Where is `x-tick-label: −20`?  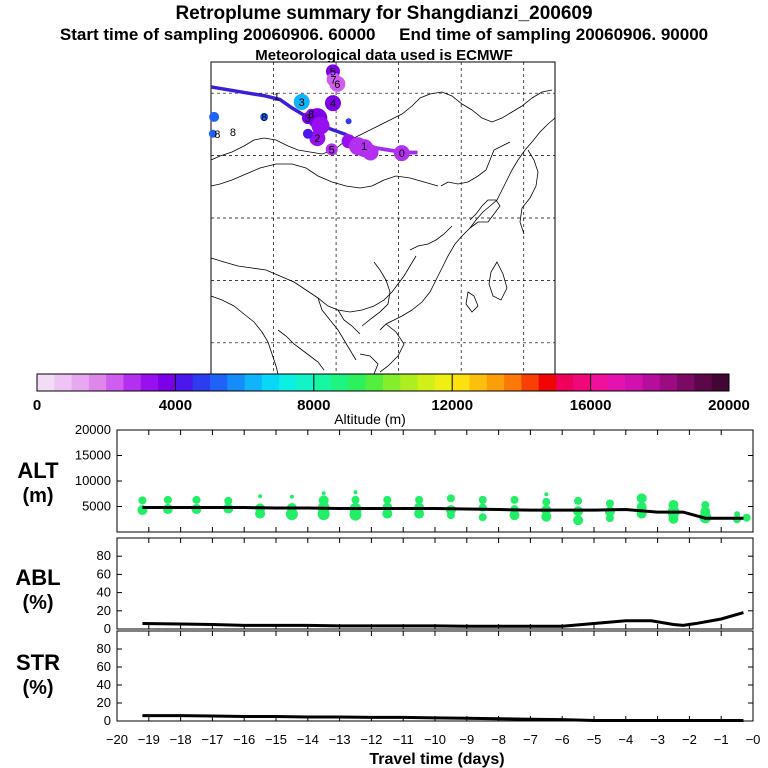
x-tick-label: −20 is located at coordinates (117, 739).